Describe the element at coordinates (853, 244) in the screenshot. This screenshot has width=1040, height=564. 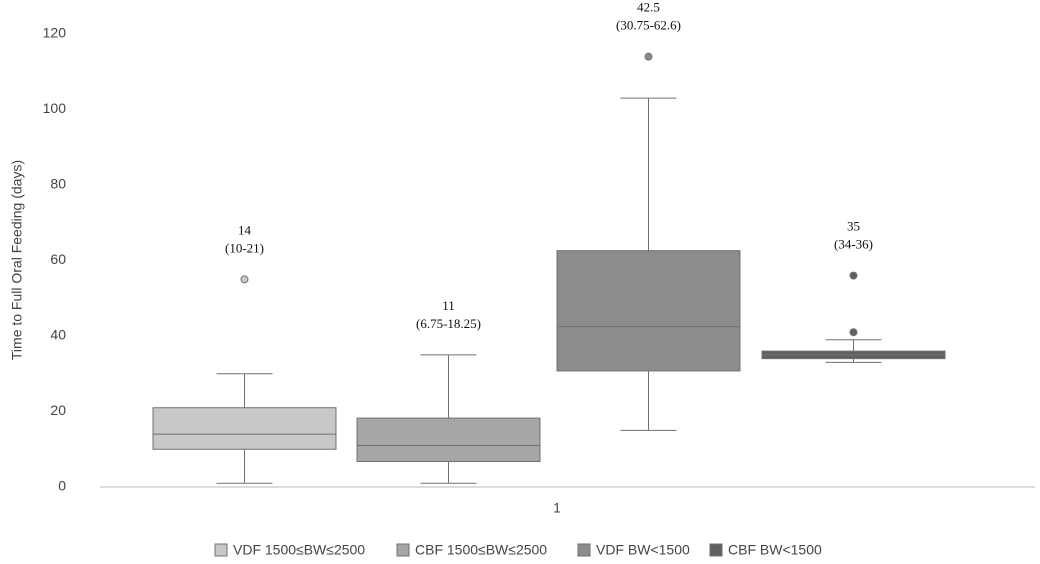
I see `annotation: (34-36)` at that location.